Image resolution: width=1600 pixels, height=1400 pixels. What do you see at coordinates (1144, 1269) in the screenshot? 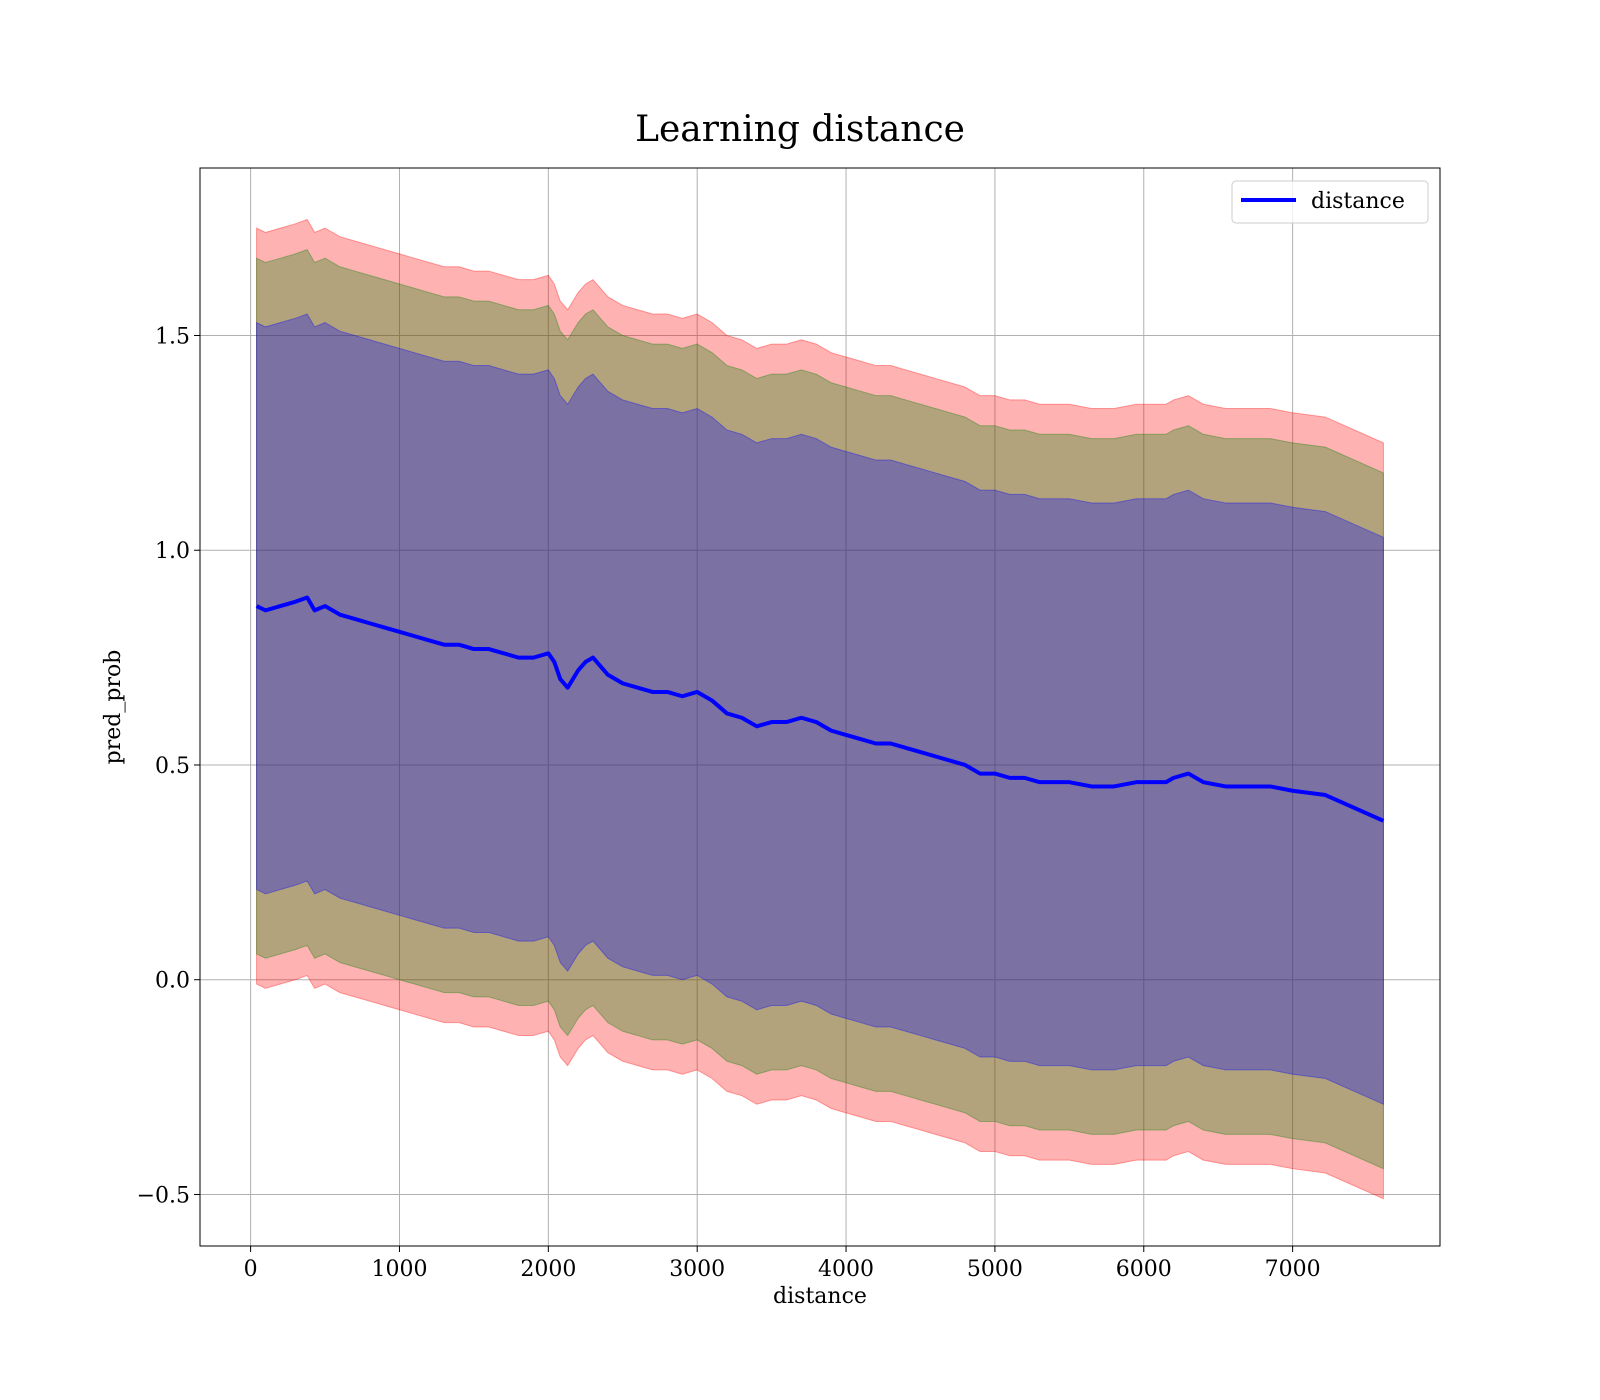
I see `x-tick-label: 6000` at bounding box center [1144, 1269].